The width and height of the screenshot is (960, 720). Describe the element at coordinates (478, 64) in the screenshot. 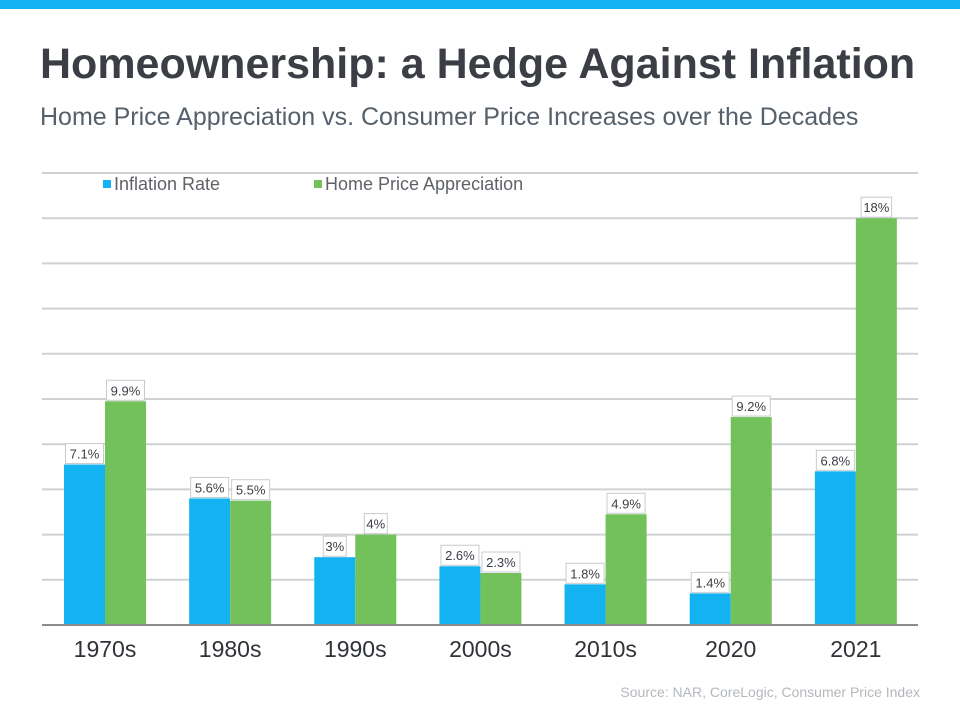

I see `page-title: Homeownership: a Hedge Against Inflation` at that location.